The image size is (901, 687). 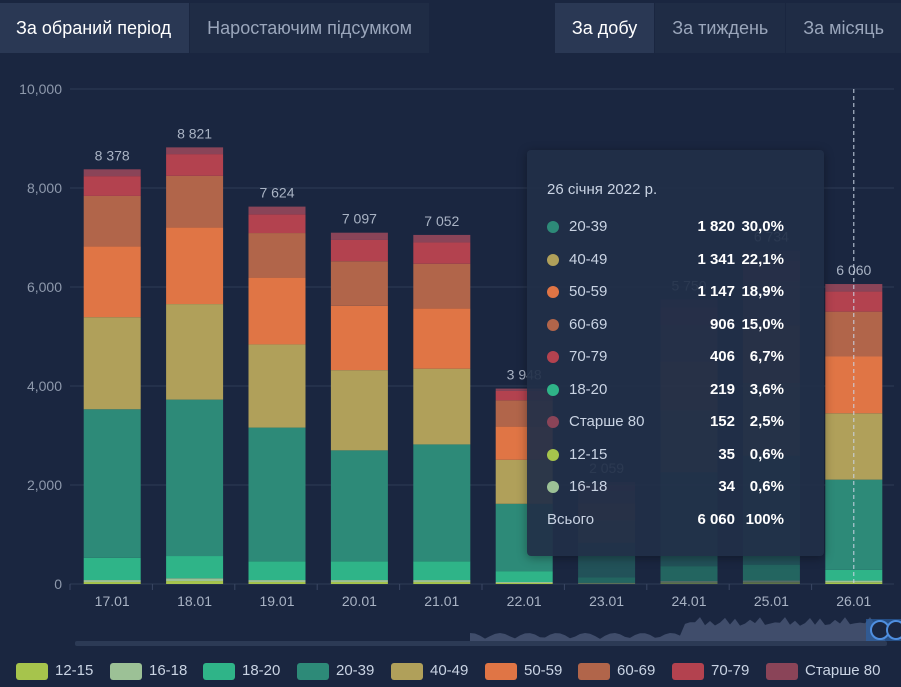 What do you see at coordinates (449, 670) in the screenshot?
I see `legend-label: 40-49` at bounding box center [449, 670].